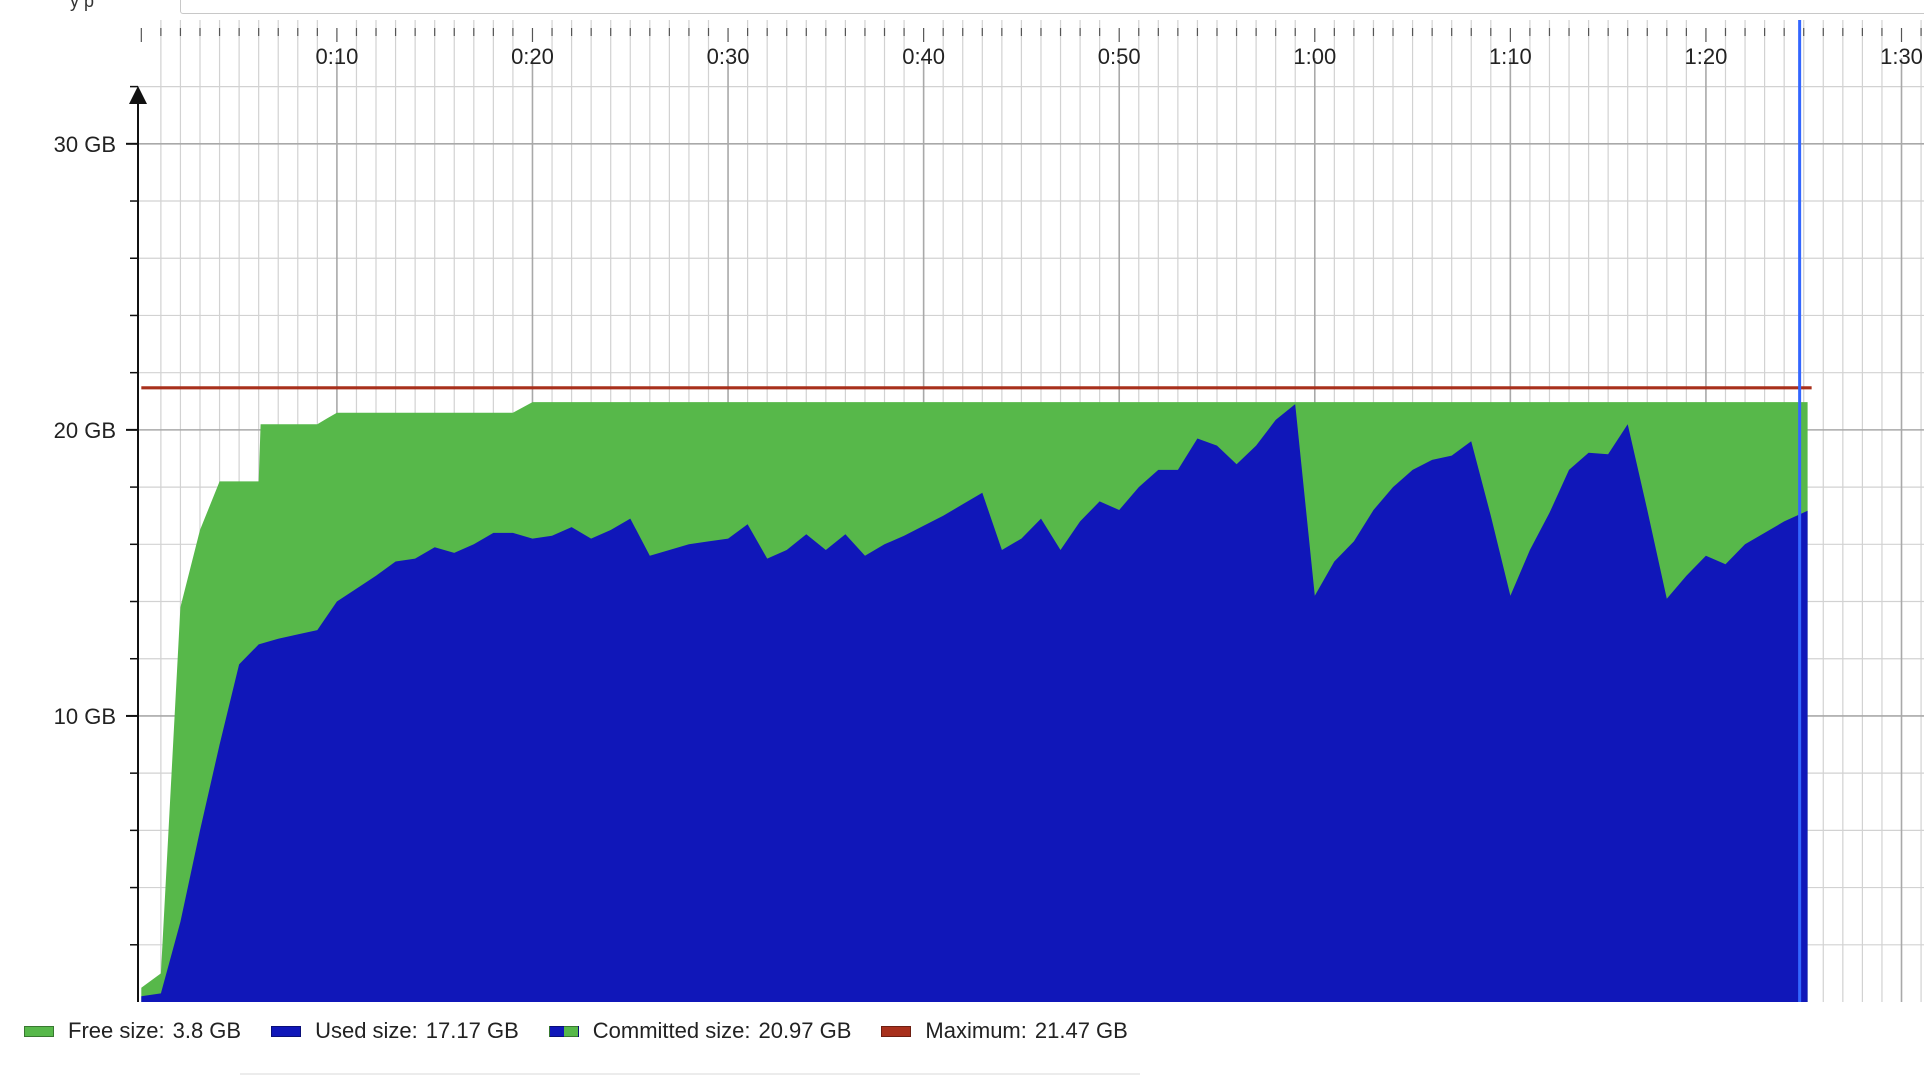 This screenshot has height=1078, width=1924. I want to click on legend-label-committed: Committed size:, so click(671, 1030).